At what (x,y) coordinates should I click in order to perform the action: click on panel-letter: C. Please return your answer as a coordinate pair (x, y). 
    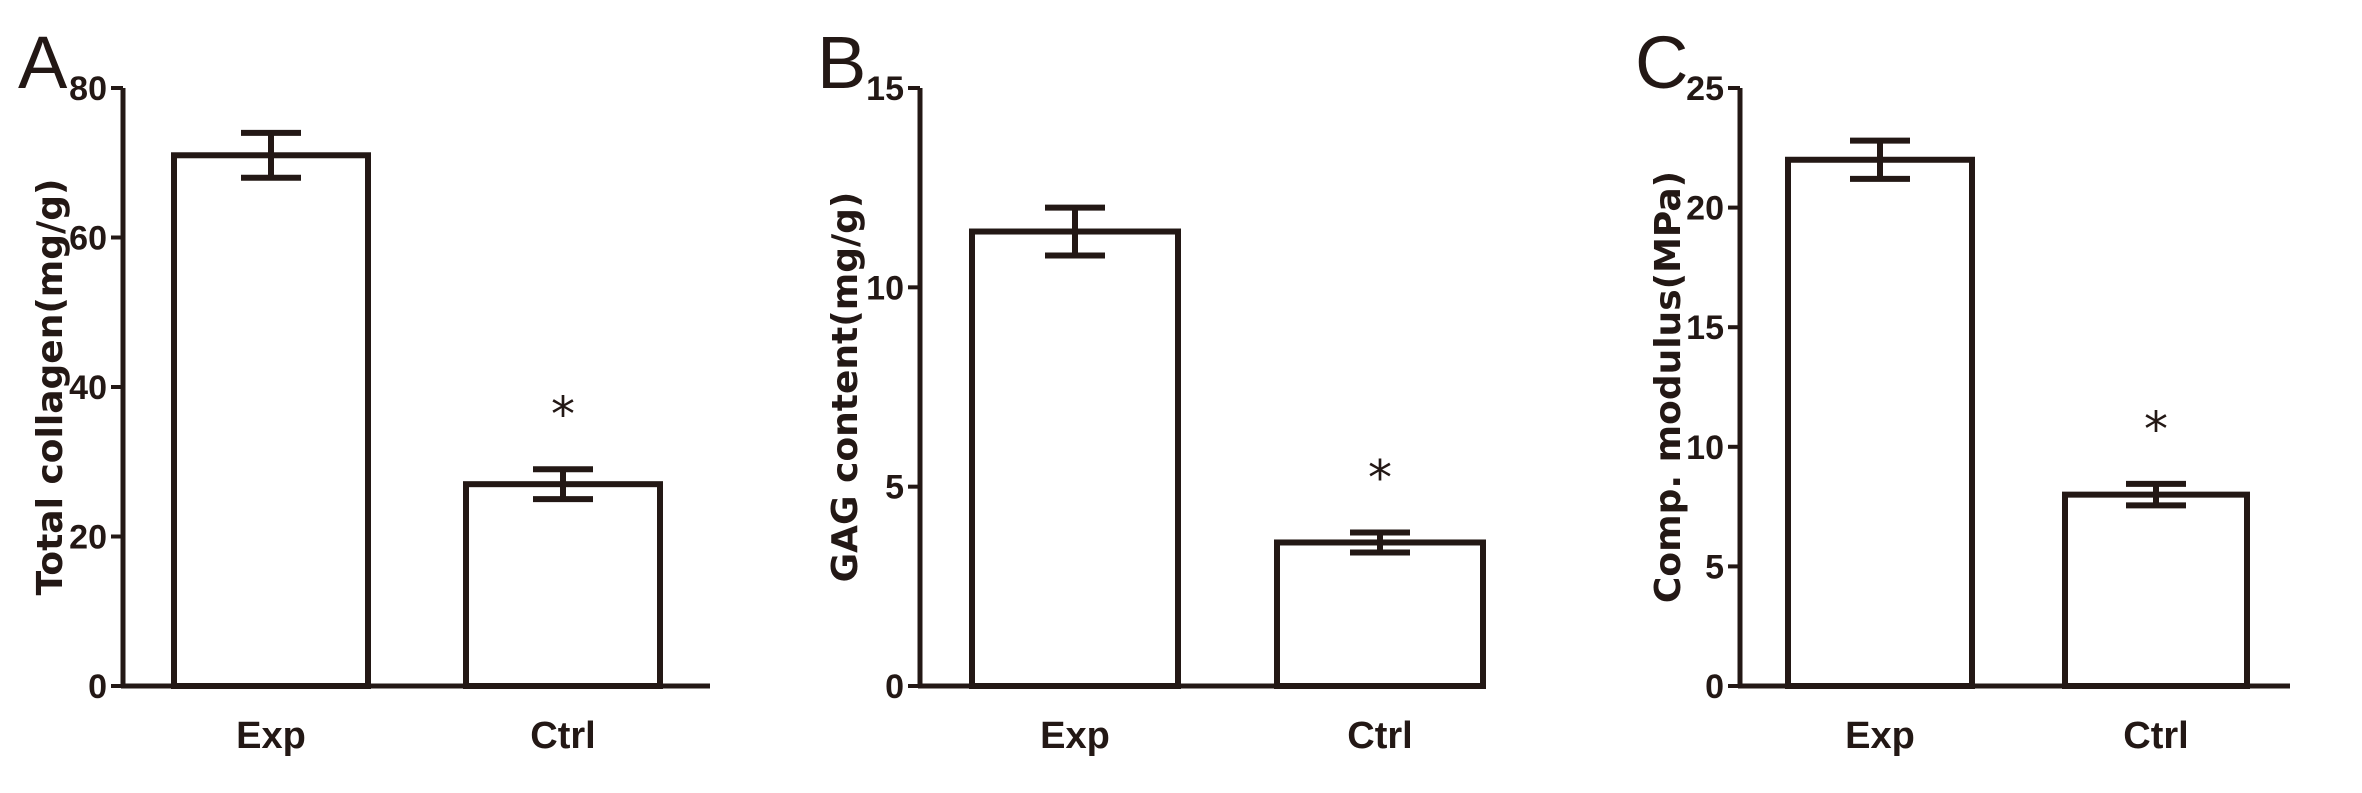
    Looking at the image, I should click on (1661, 62).